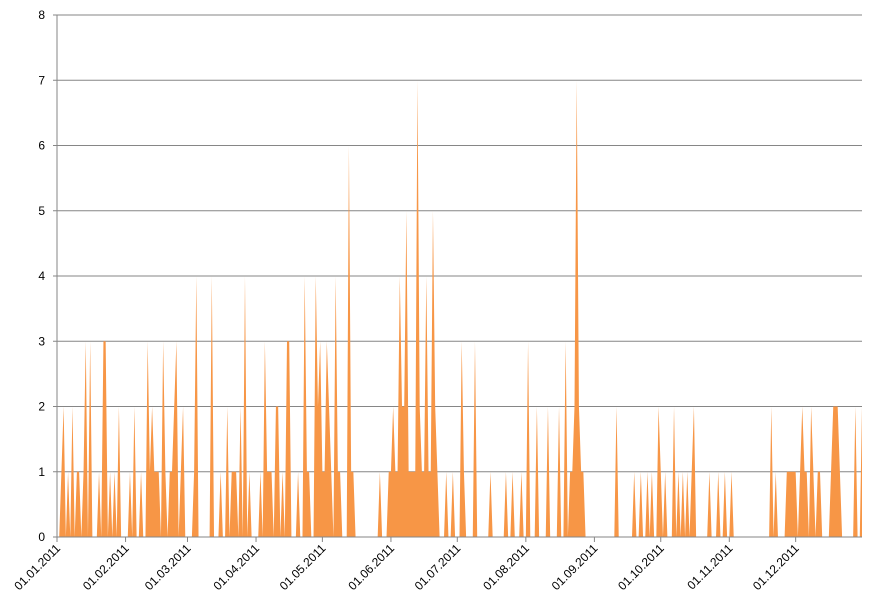  I want to click on y-tick-label: 0, so click(41, 537).